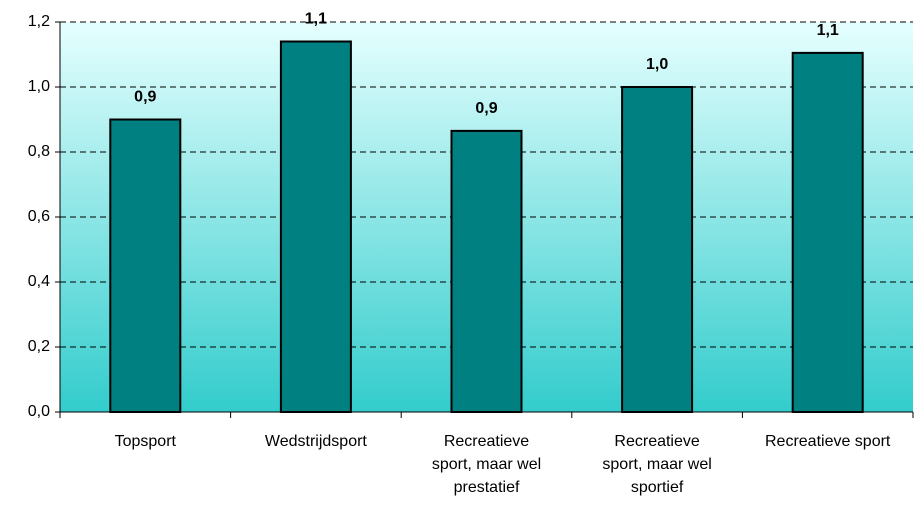 This screenshot has width=915, height=508. Describe the element at coordinates (39, 86) in the screenshot. I see `y-tick-label: 1,0` at that location.